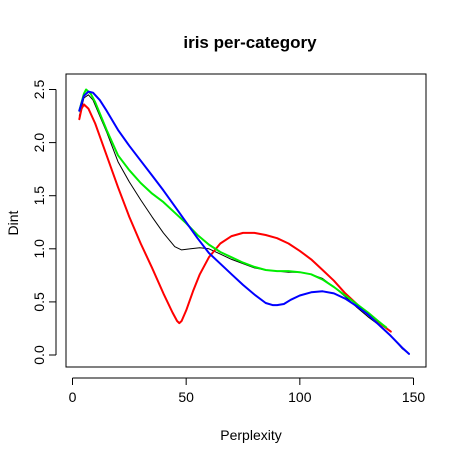 Image resolution: width=465 pixels, height=464 pixels. What do you see at coordinates (39, 196) in the screenshot?
I see `y-tick-label: 1.5` at bounding box center [39, 196].